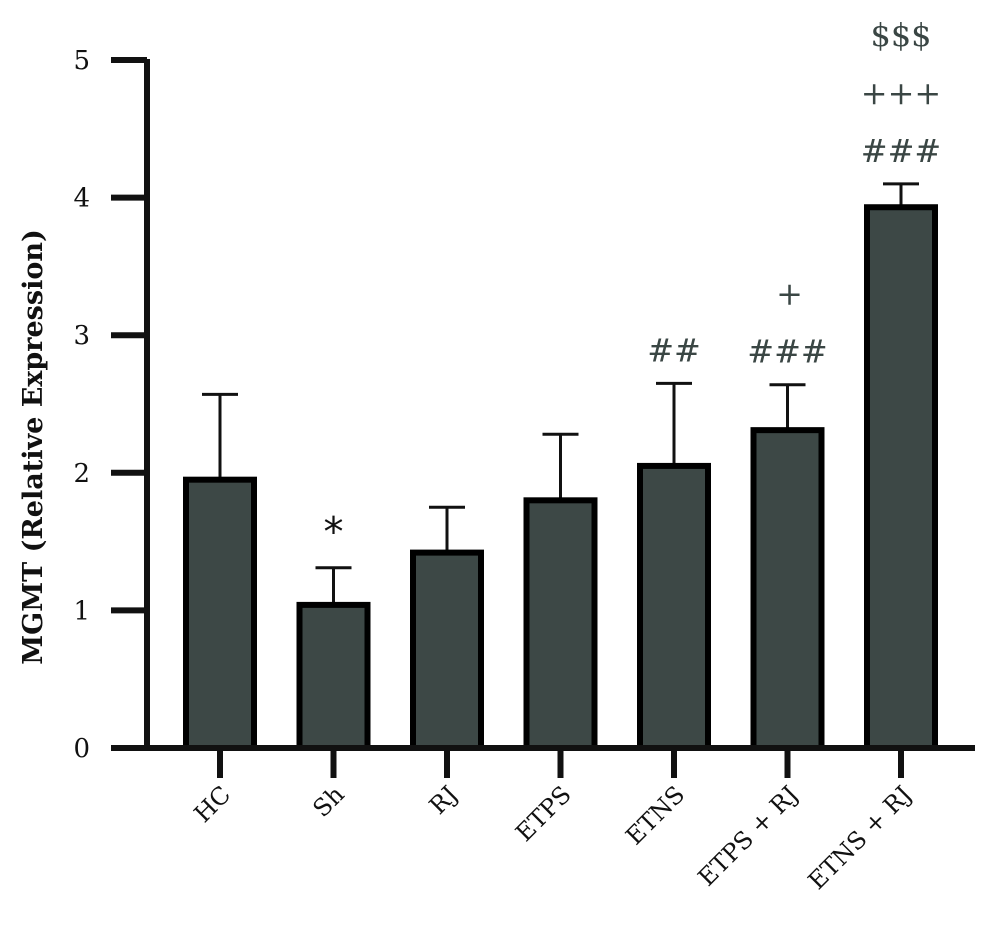  What do you see at coordinates (443, 799) in the screenshot?
I see `x-tick-label: RJ` at bounding box center [443, 799].